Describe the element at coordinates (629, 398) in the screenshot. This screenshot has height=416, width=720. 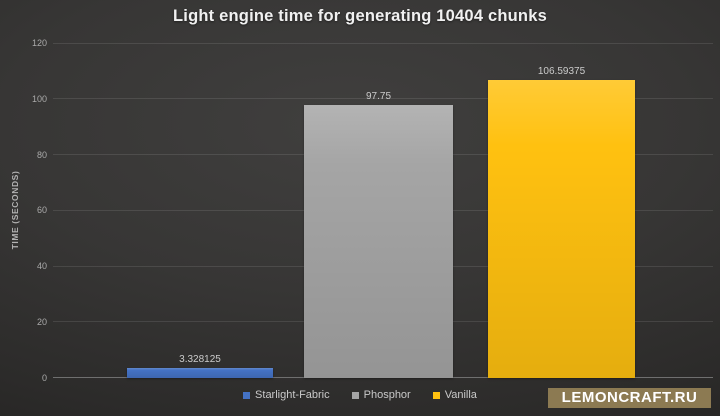
I see `watermark-lemoncraft: LEMONCRAFT.RU` at that location.